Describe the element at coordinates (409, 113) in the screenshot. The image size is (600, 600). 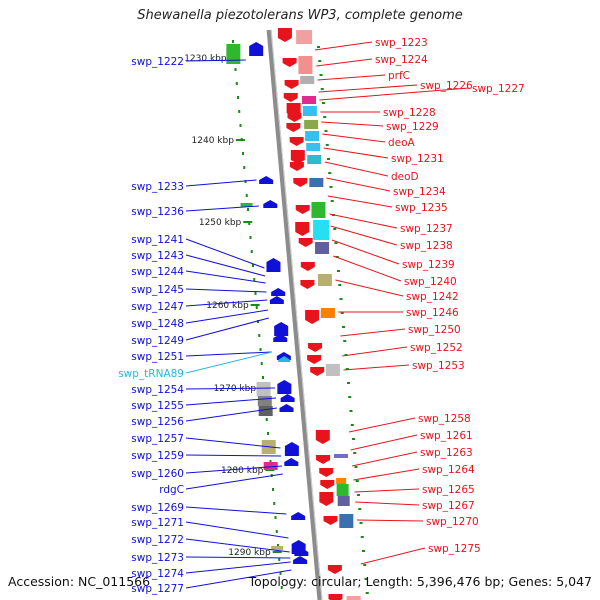
I see `right-gene-label: swp_1228` at that location.